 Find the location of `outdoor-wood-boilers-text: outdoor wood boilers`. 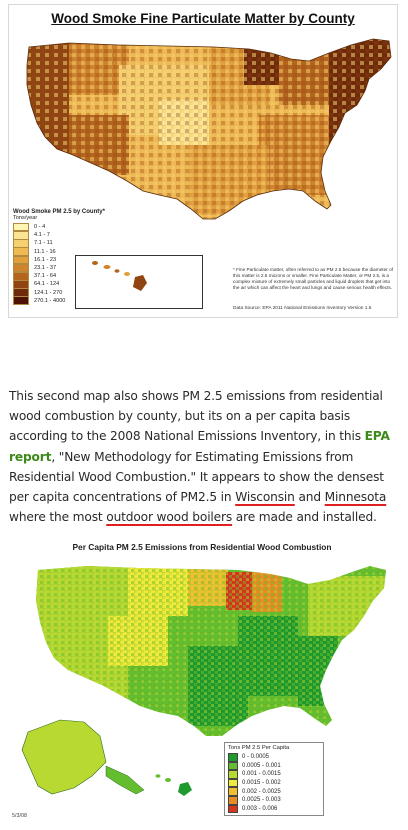

outdoor-wood-boilers-text: outdoor wood boilers is located at coordinates (169, 517).